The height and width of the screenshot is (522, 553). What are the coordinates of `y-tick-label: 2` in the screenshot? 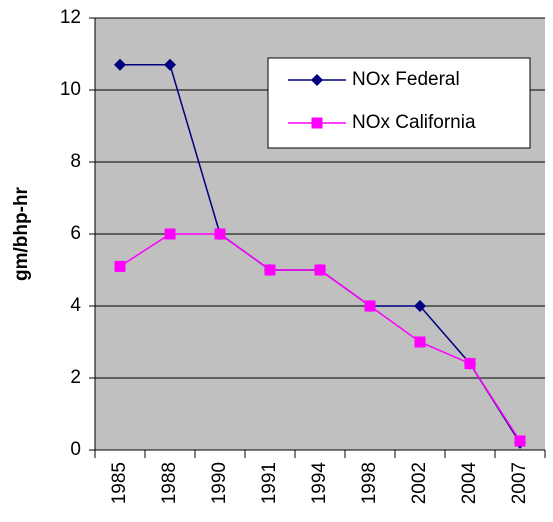 It's located at (75, 377).